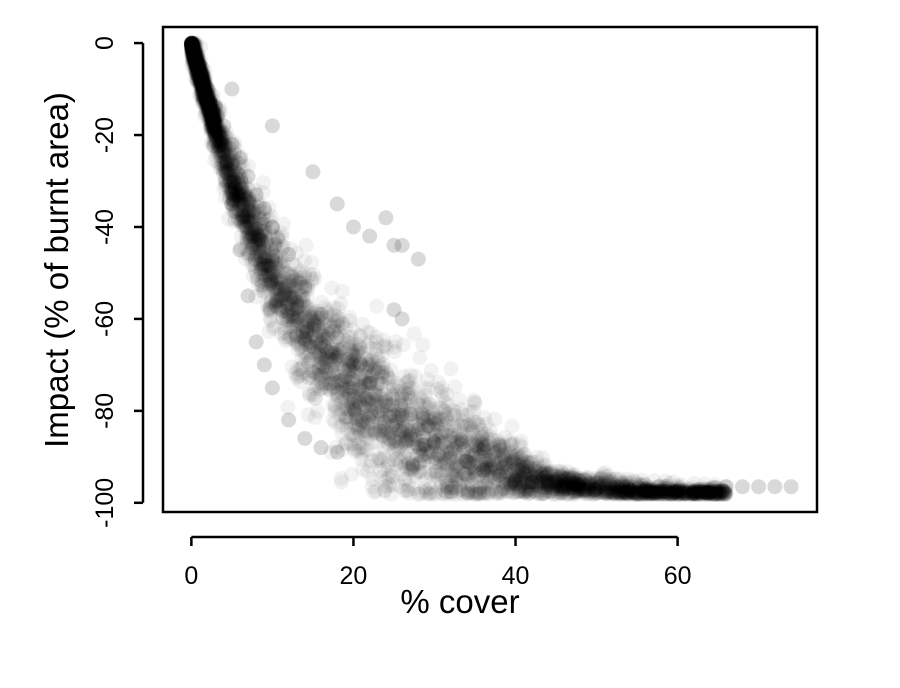  Describe the element at coordinates (191, 576) in the screenshot. I see `x-tick-label: 0` at that location.